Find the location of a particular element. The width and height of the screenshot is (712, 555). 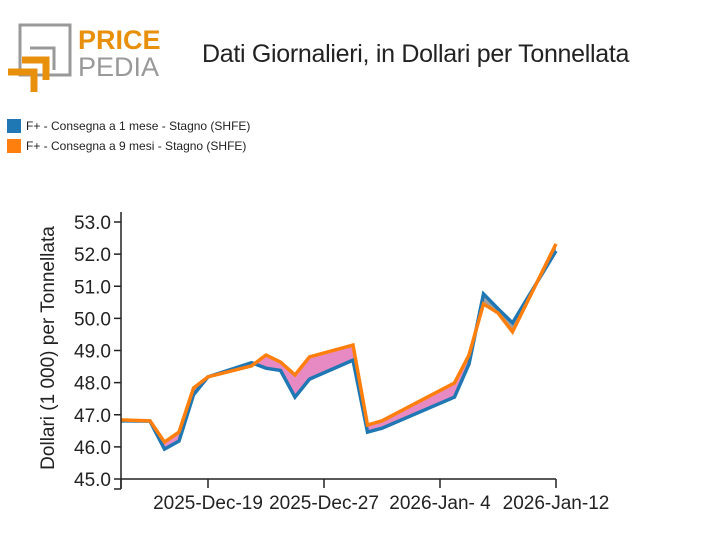

legend-item-9-mesi: F+ - Consegna a 9 mesi - Stagno (SHFE) is located at coordinates (126, 146).